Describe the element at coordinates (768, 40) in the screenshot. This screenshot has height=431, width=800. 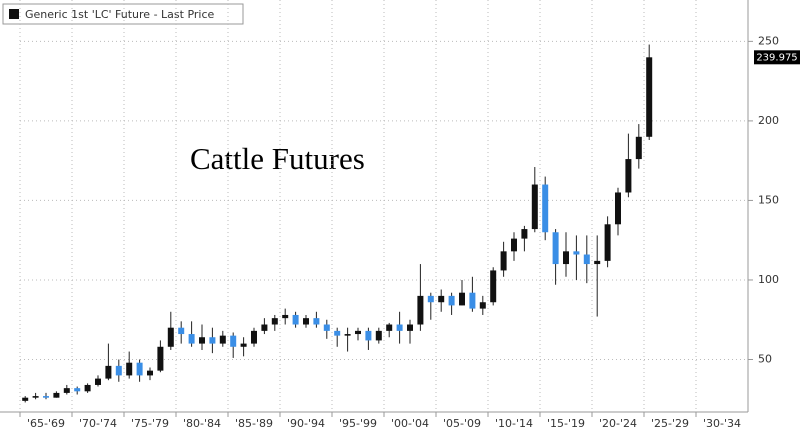
I see `y-tick-label: 250` at that location.